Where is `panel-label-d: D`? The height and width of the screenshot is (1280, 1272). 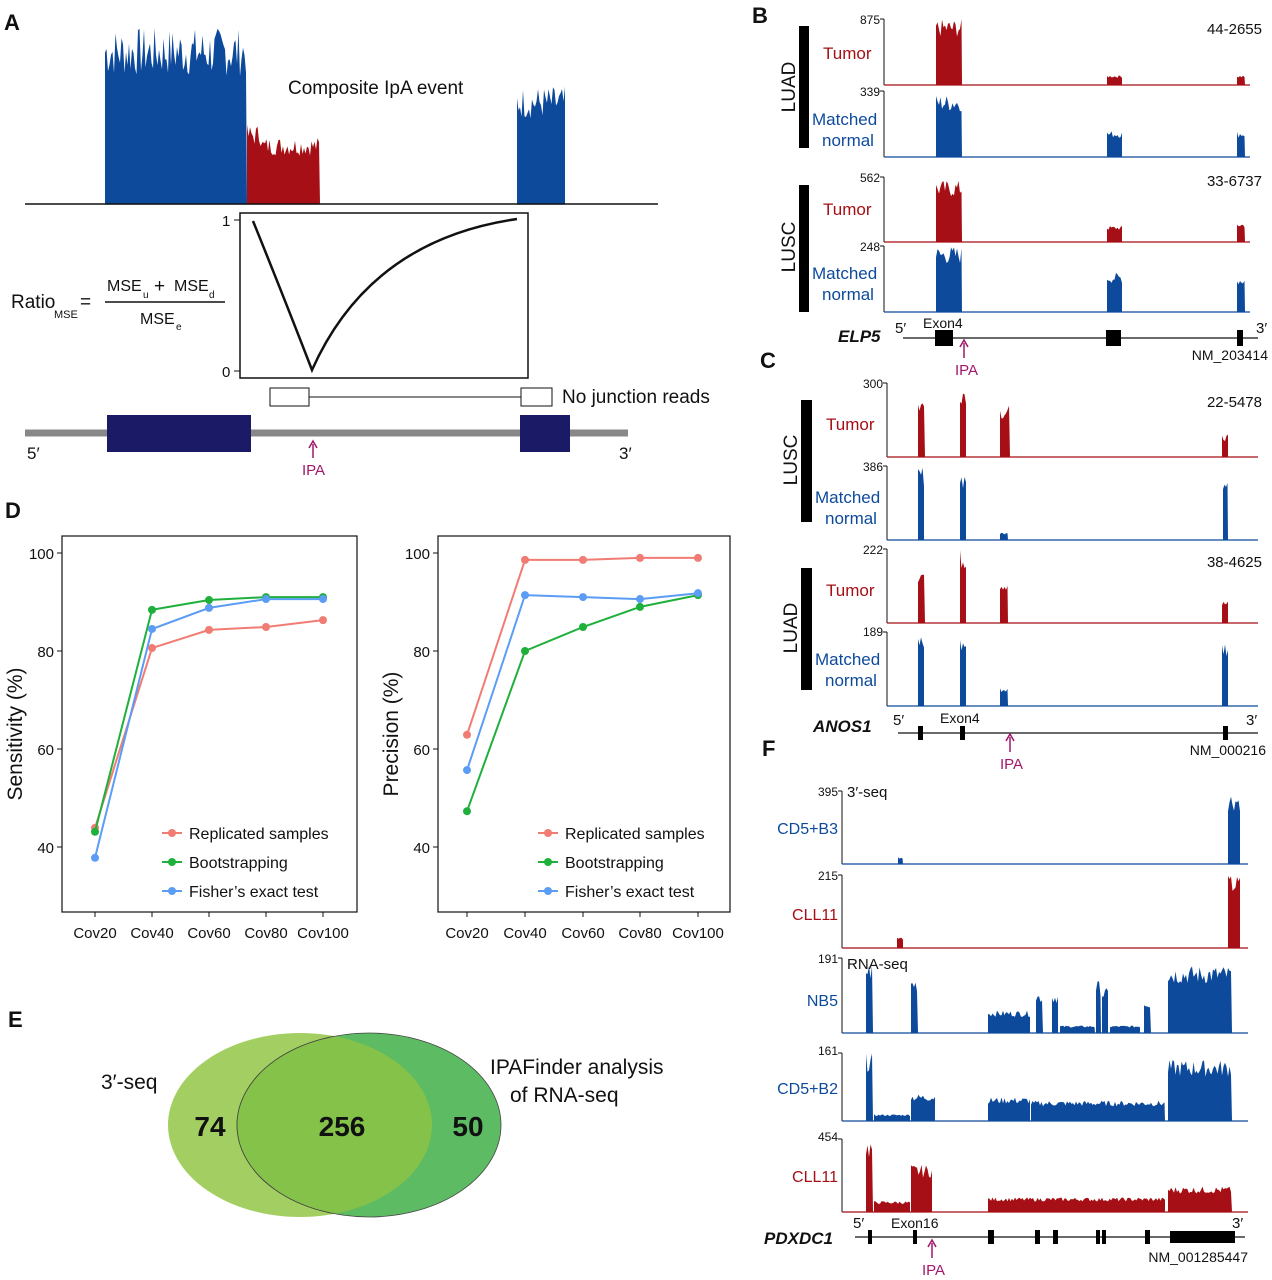 panel-label-d: D is located at coordinates (13, 510).